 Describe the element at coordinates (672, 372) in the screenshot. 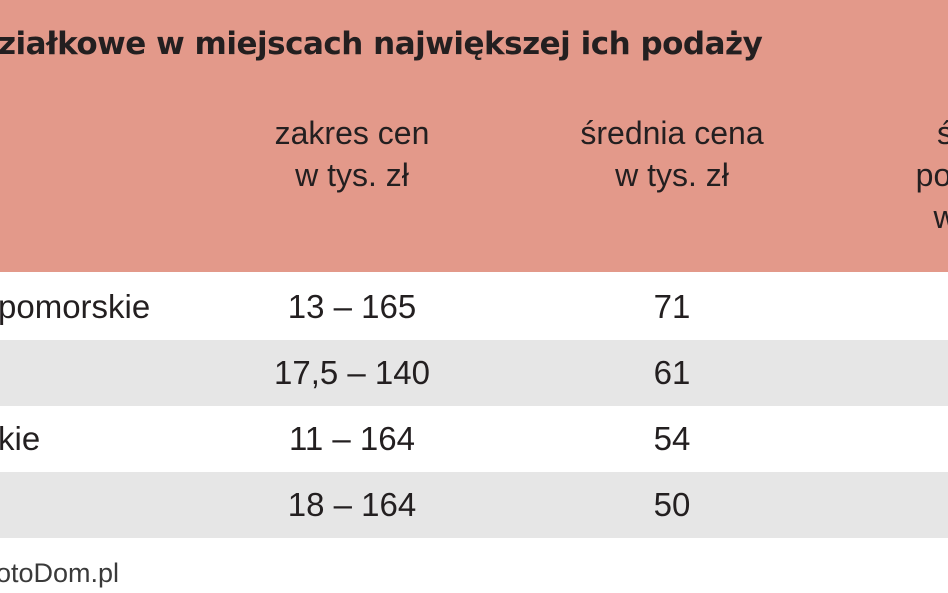

I see `cell-average-price: 61` at that location.